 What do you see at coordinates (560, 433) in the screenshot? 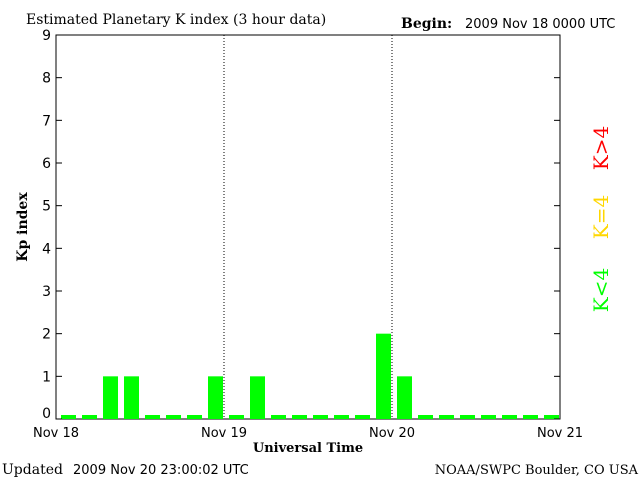
I see `x-tick-label-3: Nov 21` at bounding box center [560, 433].